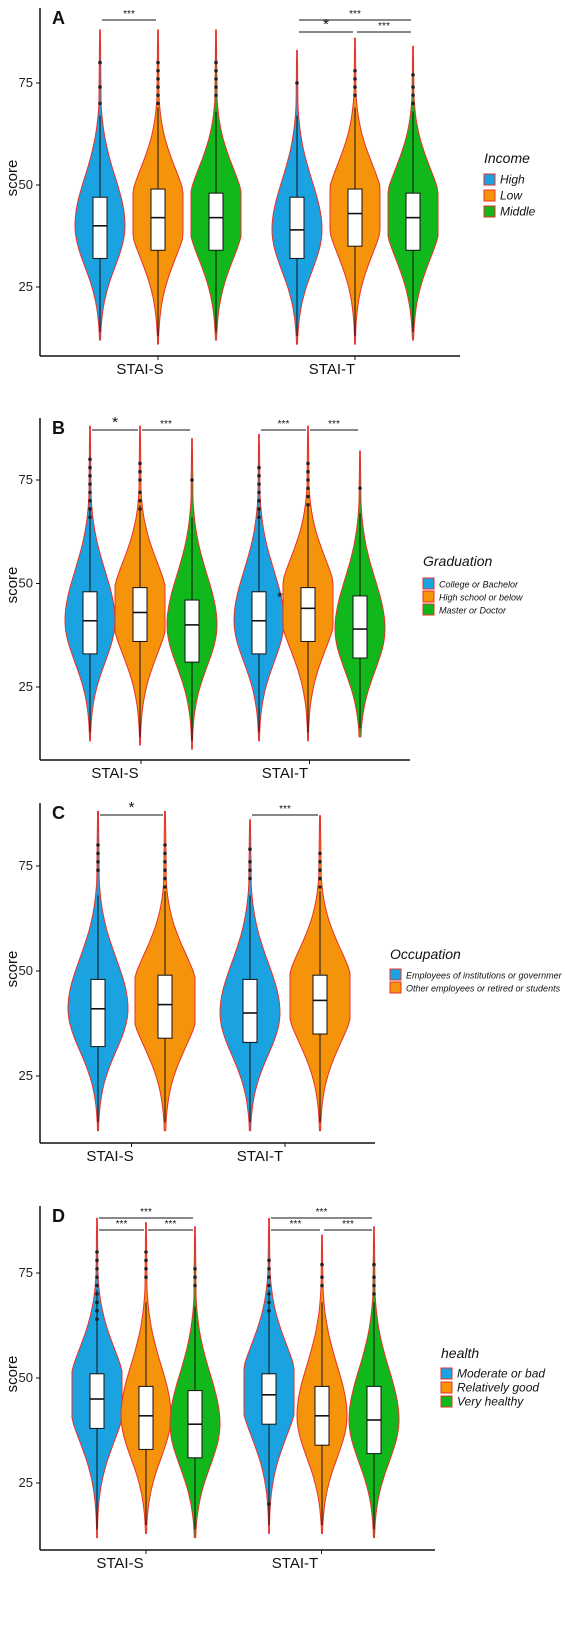 This screenshot has width=565, height=1637. I want to click on legend-label: Master or Doctor, so click(473, 611).